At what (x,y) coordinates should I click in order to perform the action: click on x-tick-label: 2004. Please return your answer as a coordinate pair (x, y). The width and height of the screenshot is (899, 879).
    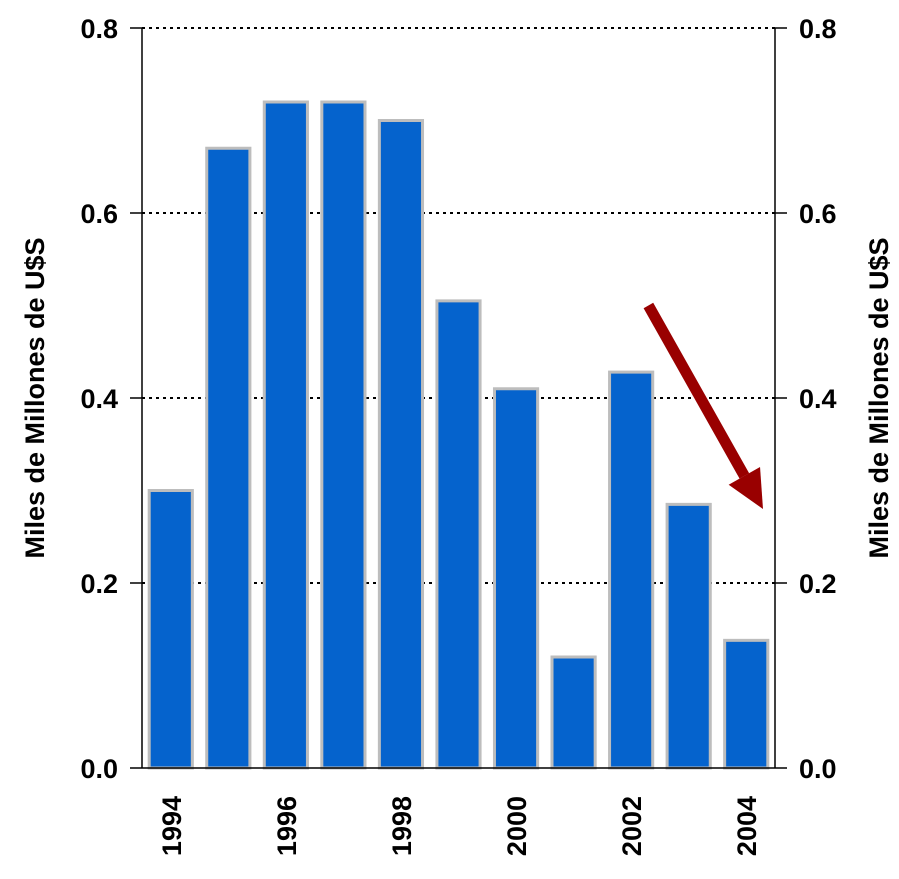
    Looking at the image, I should click on (747, 826).